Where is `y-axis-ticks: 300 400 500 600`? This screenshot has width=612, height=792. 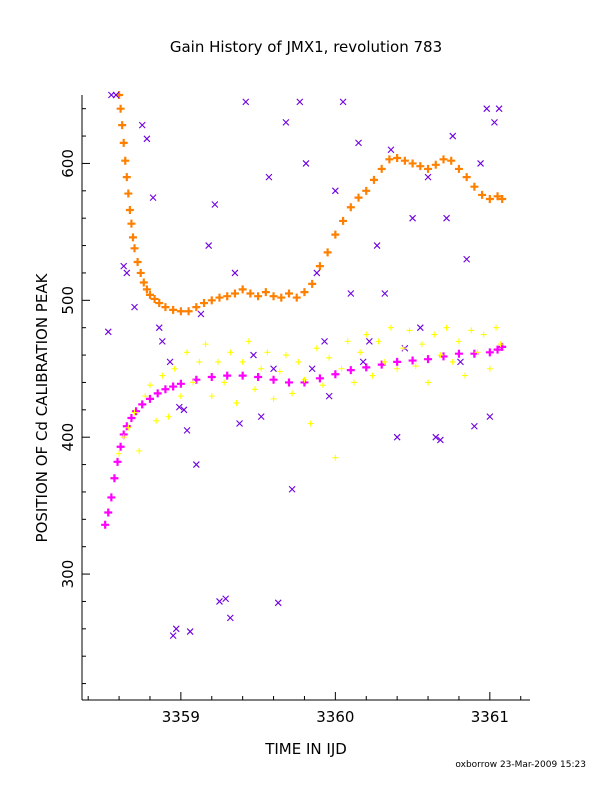
y-axis-ticks: 300 400 500 600 is located at coordinates (74, 396).